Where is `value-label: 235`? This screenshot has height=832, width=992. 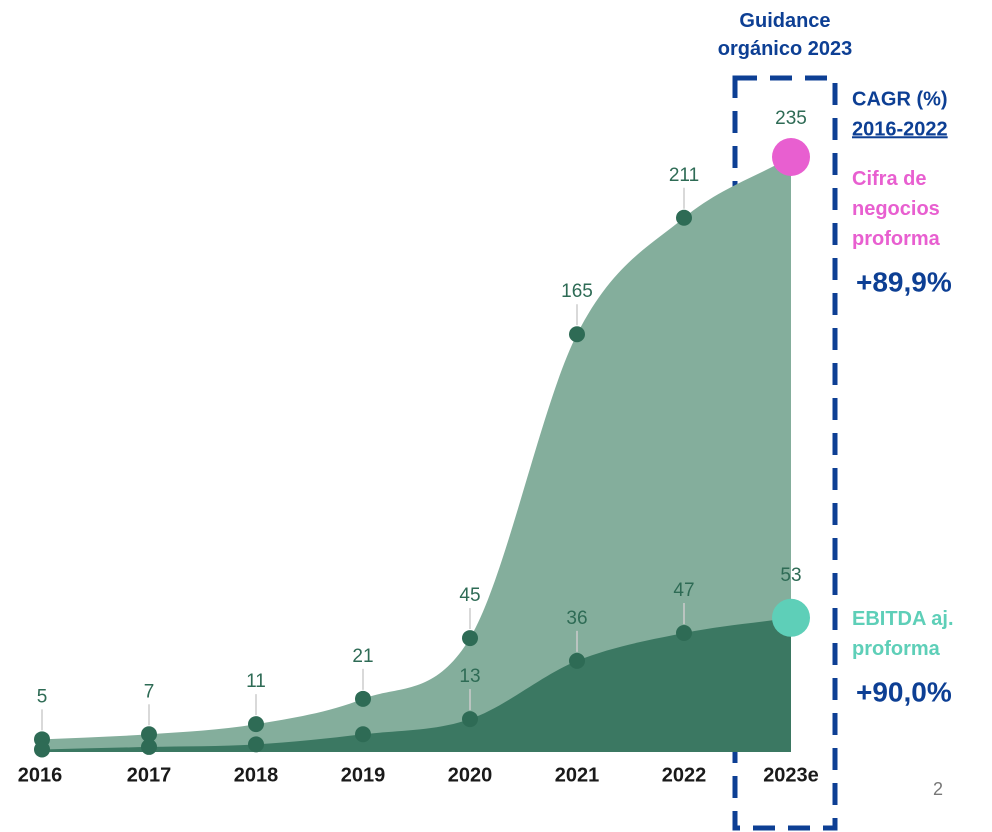 value-label: 235 is located at coordinates (791, 118).